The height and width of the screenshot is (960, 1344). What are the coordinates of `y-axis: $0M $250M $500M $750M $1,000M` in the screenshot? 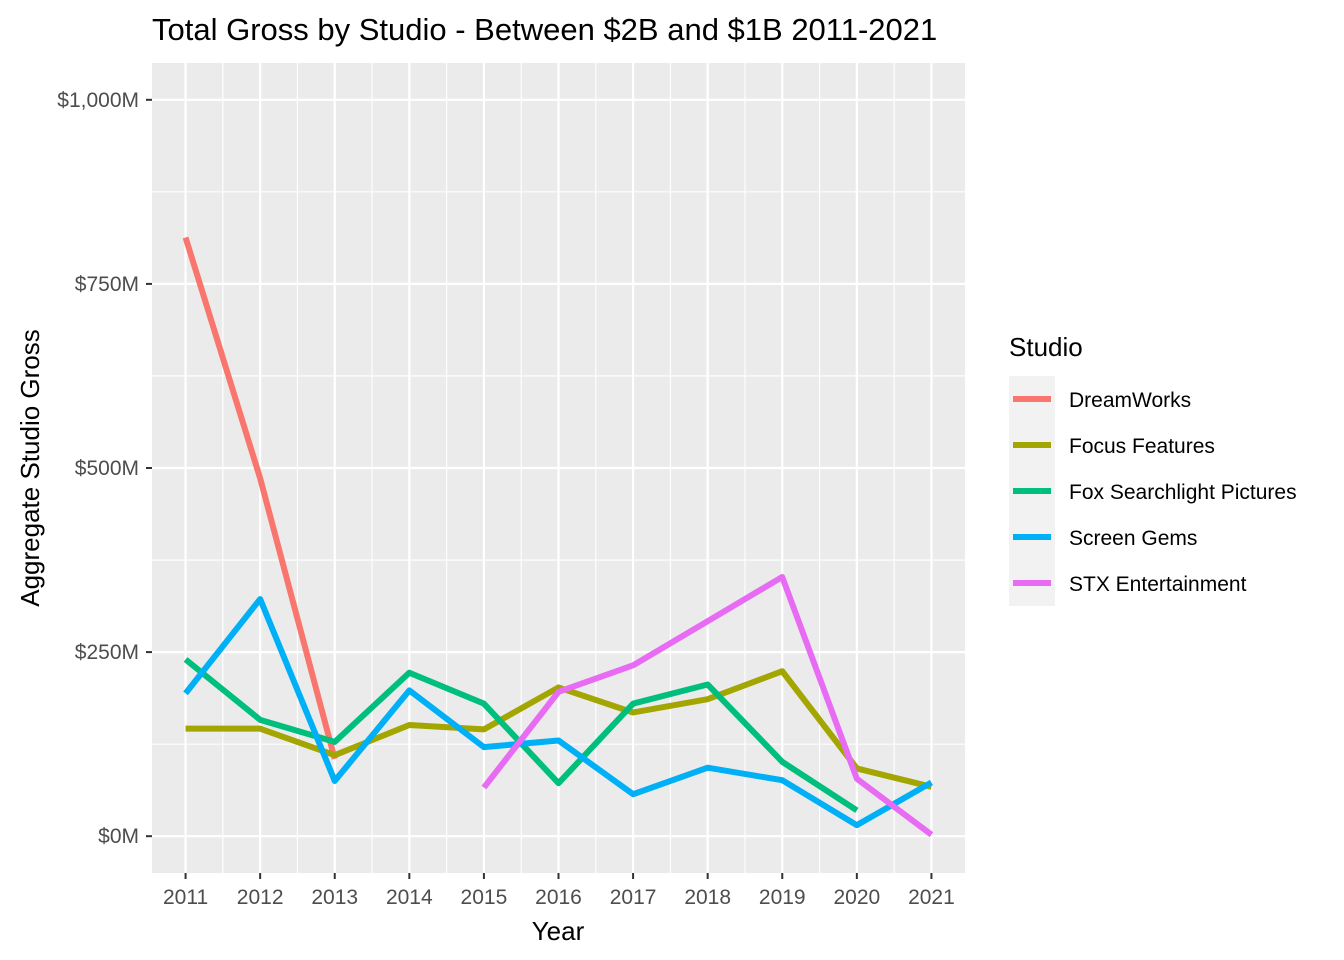 It's located at (104, 468).